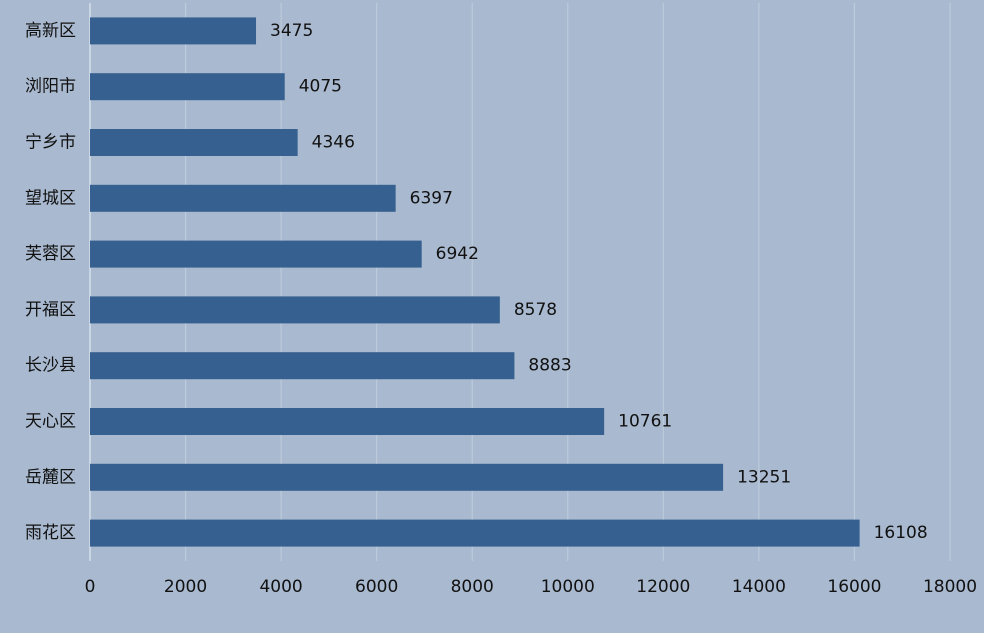 Image resolution: width=984 pixels, height=633 pixels. I want to click on y-tick-label: 芙蓉区, so click(50, 254).